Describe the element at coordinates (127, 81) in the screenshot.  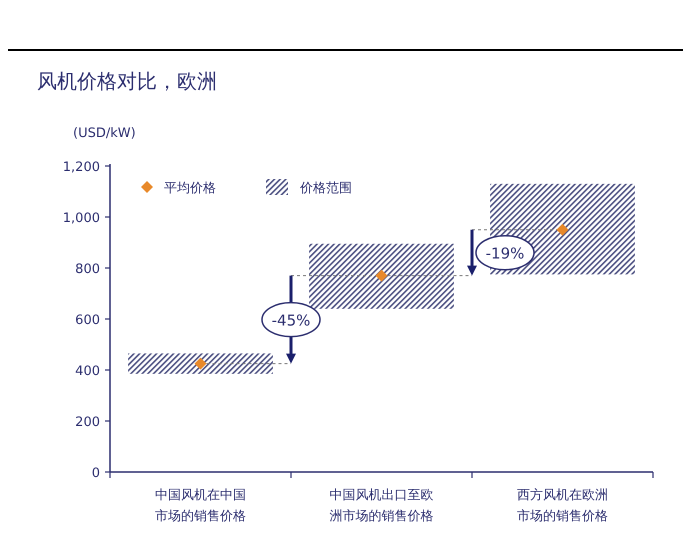
I see `chart-title: 风机价格对比，欧洲` at that location.